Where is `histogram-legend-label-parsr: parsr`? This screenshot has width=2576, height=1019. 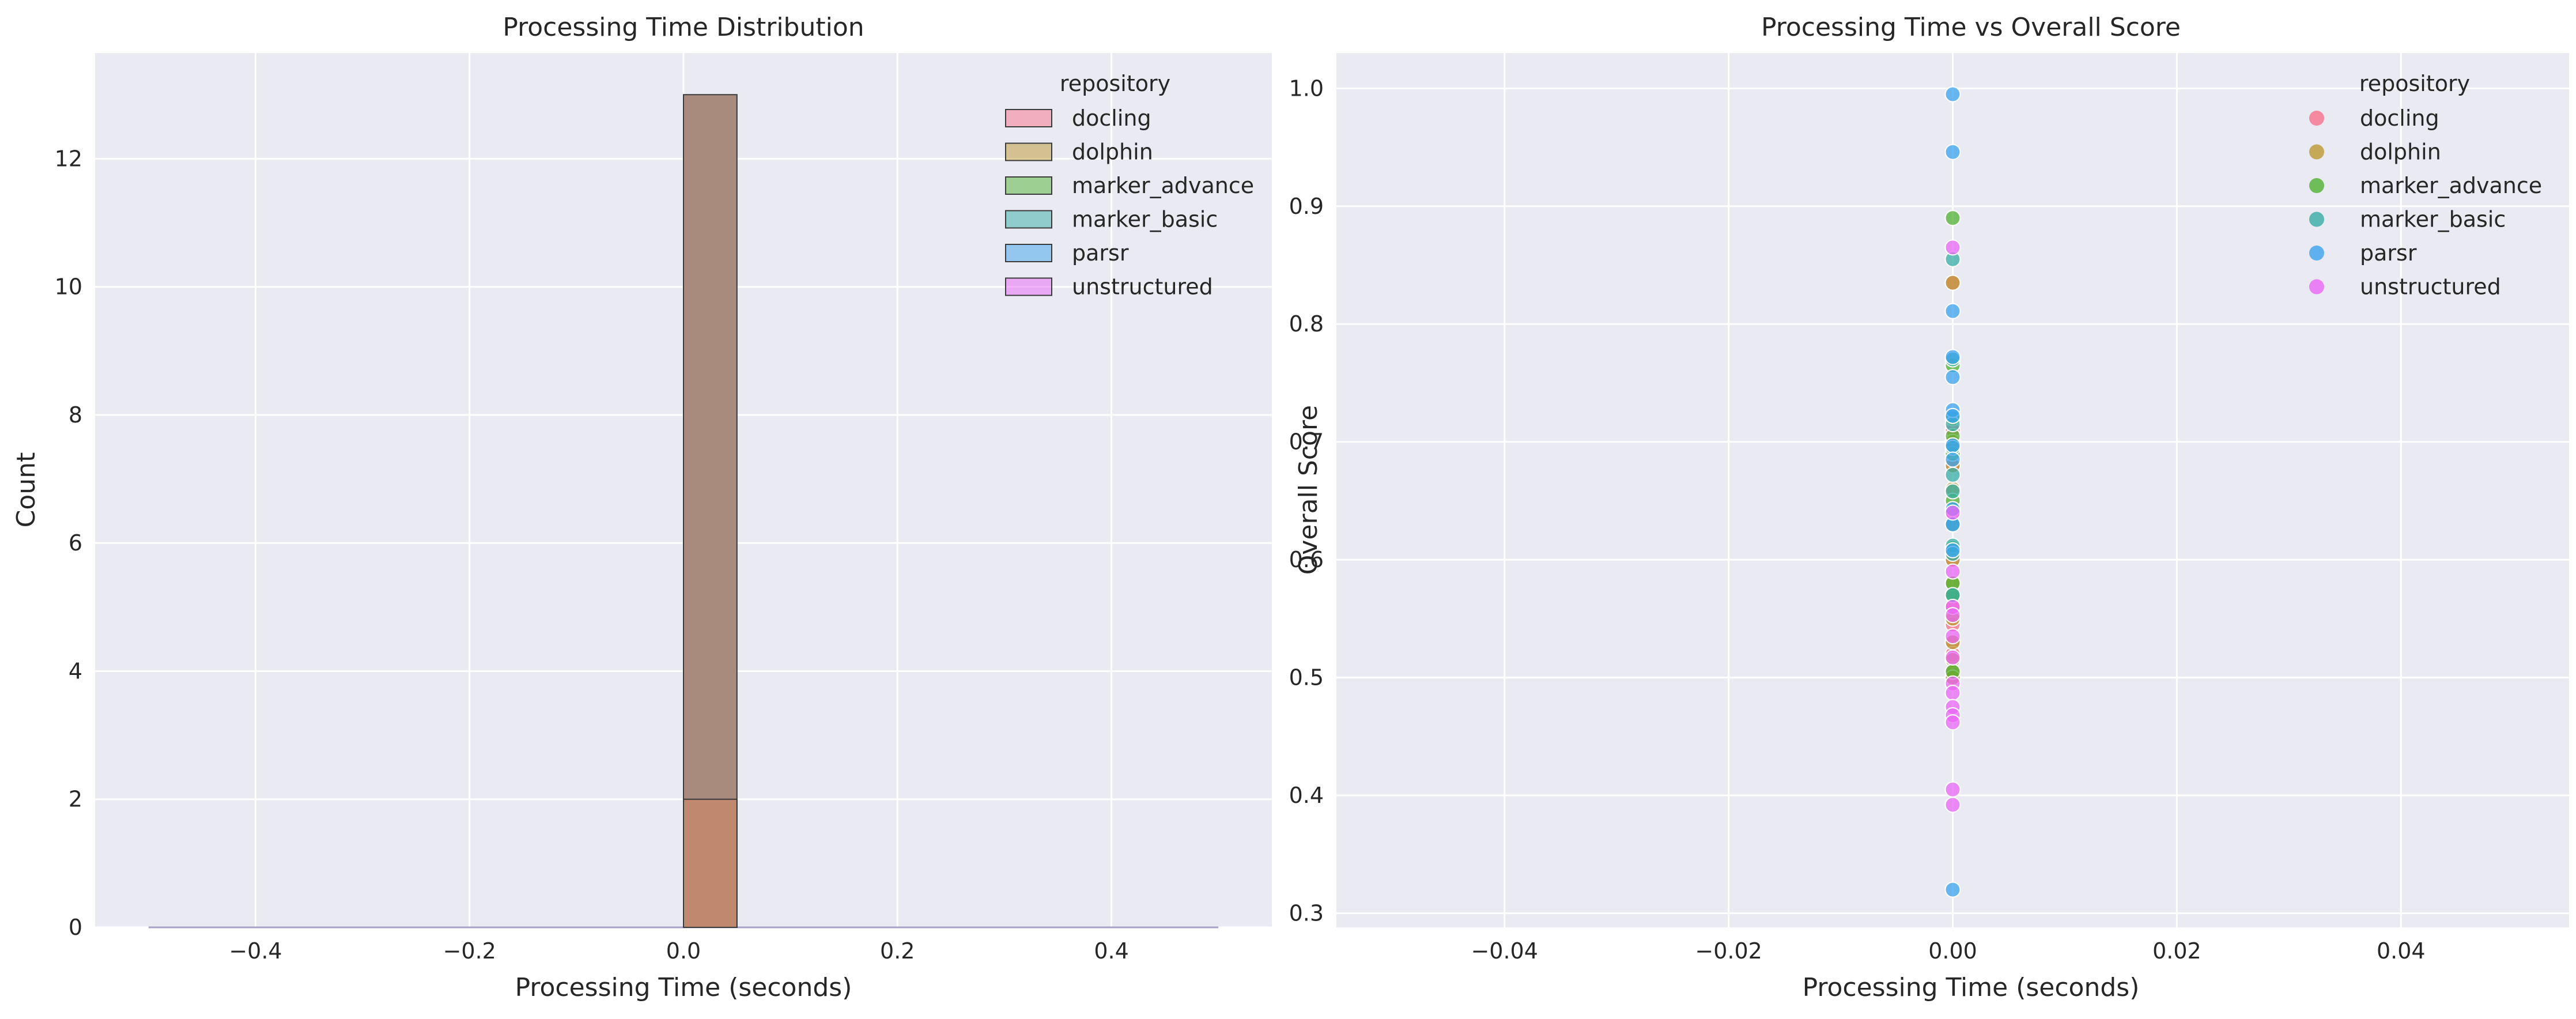
histogram-legend-label-parsr: parsr is located at coordinates (1100, 253).